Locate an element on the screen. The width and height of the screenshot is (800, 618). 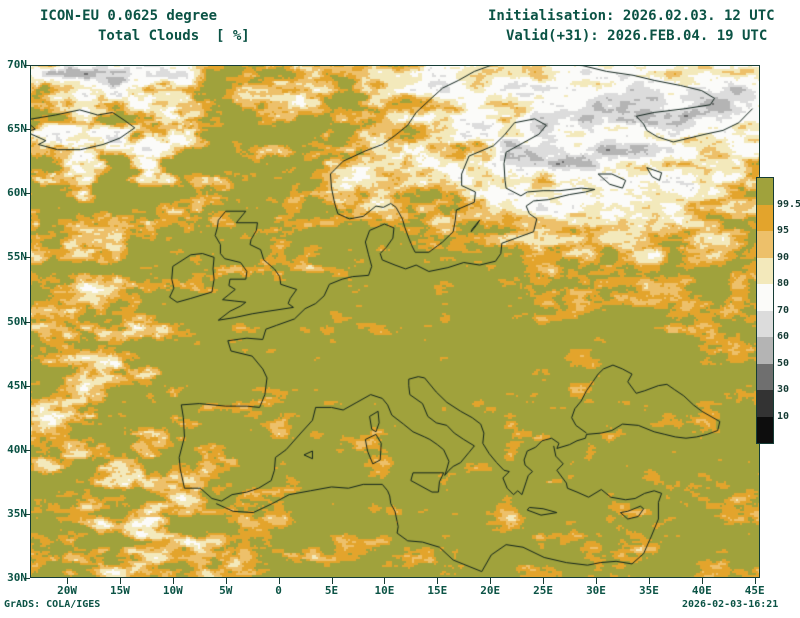
lat-tick-label: 60N is located at coordinates (17, 193).